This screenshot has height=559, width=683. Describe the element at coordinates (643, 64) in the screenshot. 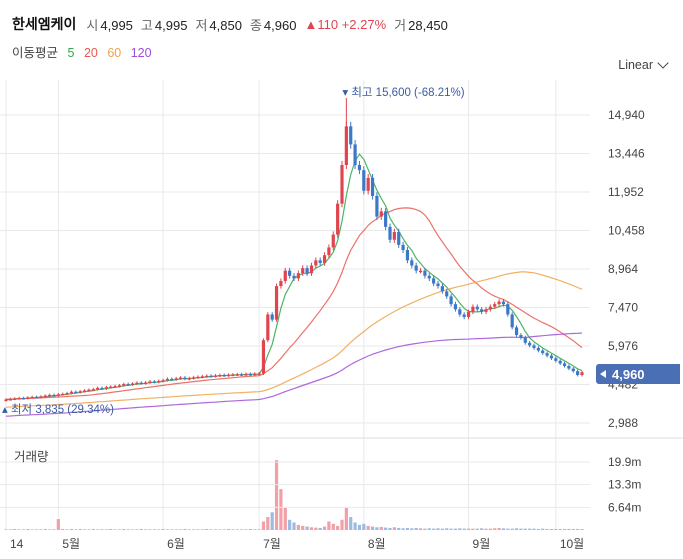

I see `scale-dropdown: Linear` at that location.